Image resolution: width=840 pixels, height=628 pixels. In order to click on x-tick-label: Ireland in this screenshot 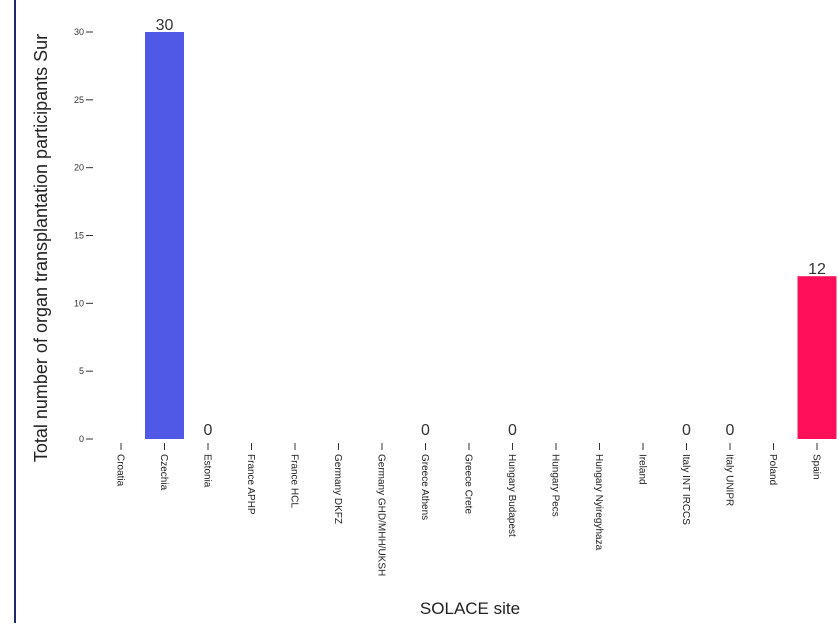, I will do `click(642, 469)`.